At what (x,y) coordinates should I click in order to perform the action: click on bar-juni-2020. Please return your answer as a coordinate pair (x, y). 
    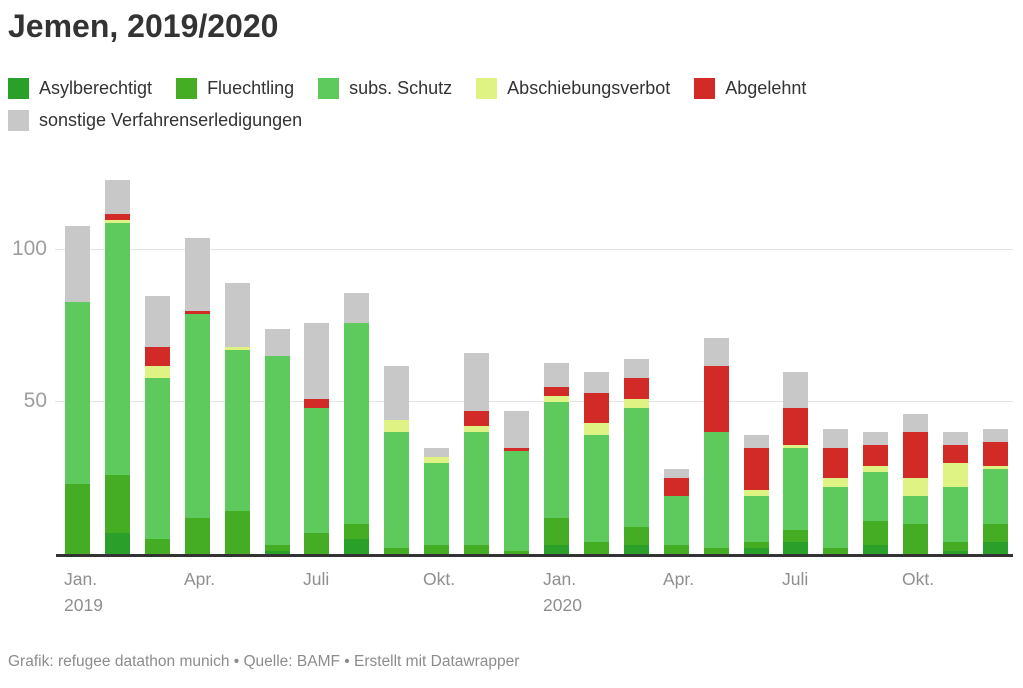
    Looking at the image, I should click on (756, 494).